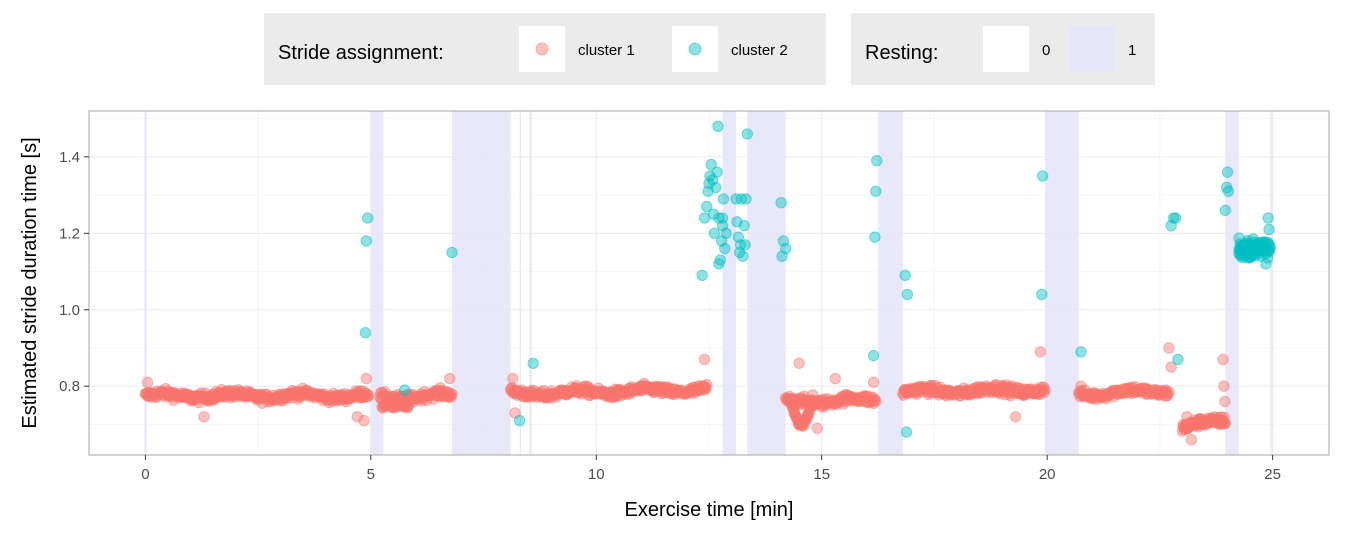 The width and height of the screenshot is (1350, 540). I want to click on legend-fill-title: Resting:, so click(901, 53).